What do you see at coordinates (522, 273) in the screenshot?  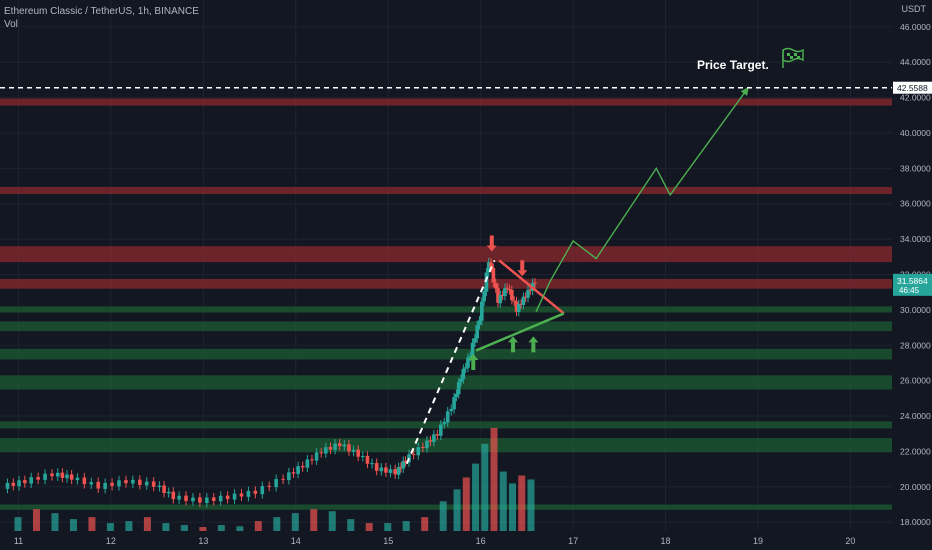 I see `down-arrow-icon-head` at bounding box center [522, 273].